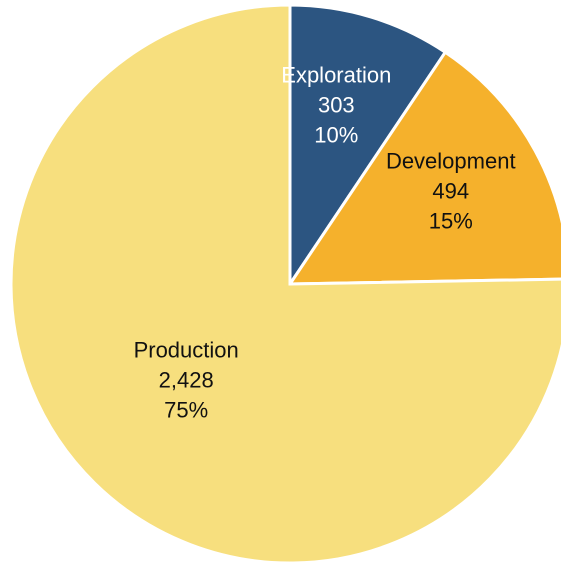 The width and height of the screenshot is (561, 563). I want to click on slice-value-label: 303, so click(336, 105).